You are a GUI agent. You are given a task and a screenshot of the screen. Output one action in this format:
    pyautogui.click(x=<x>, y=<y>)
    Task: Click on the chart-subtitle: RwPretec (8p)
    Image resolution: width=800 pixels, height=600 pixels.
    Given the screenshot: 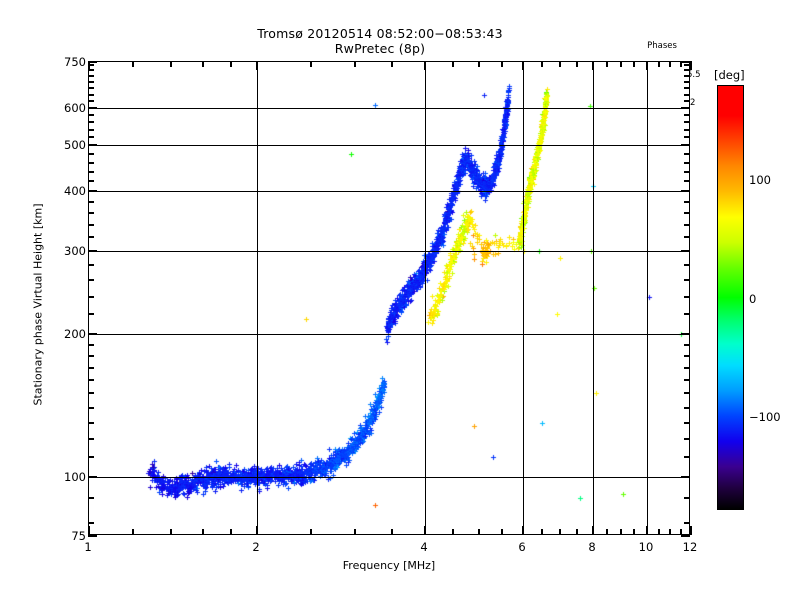 What is the action you would take?
    pyautogui.click(x=380, y=48)
    